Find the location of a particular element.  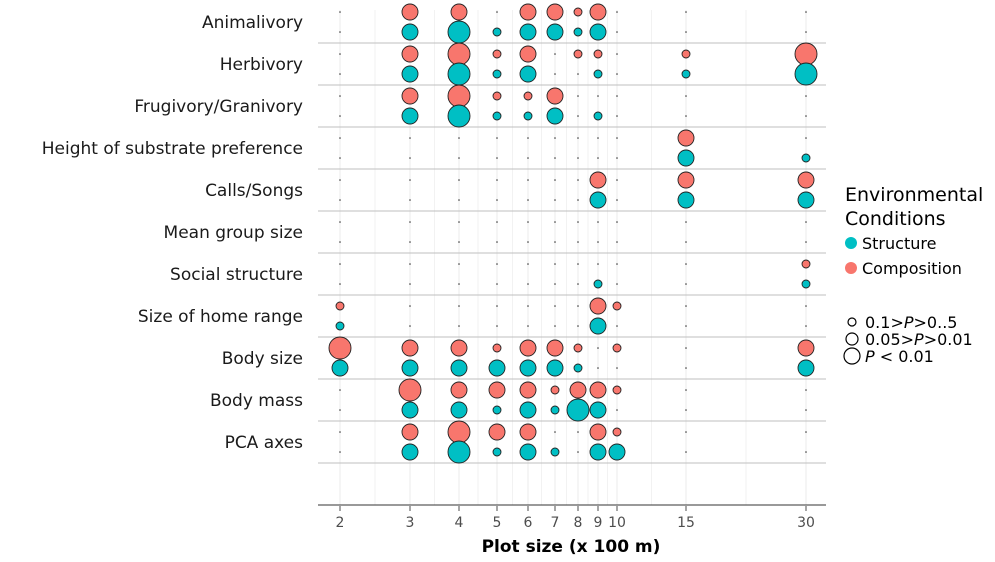

x-tick-label: 8 is located at coordinates (578, 523).